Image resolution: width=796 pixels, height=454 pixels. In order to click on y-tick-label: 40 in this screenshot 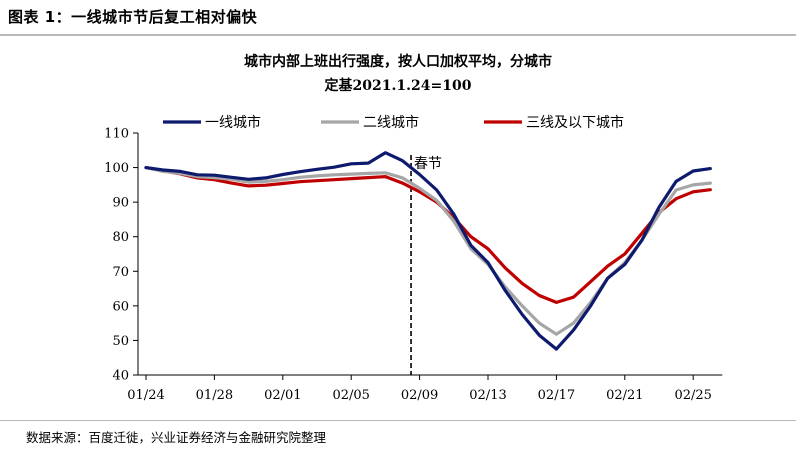, I will do `click(120, 376)`.